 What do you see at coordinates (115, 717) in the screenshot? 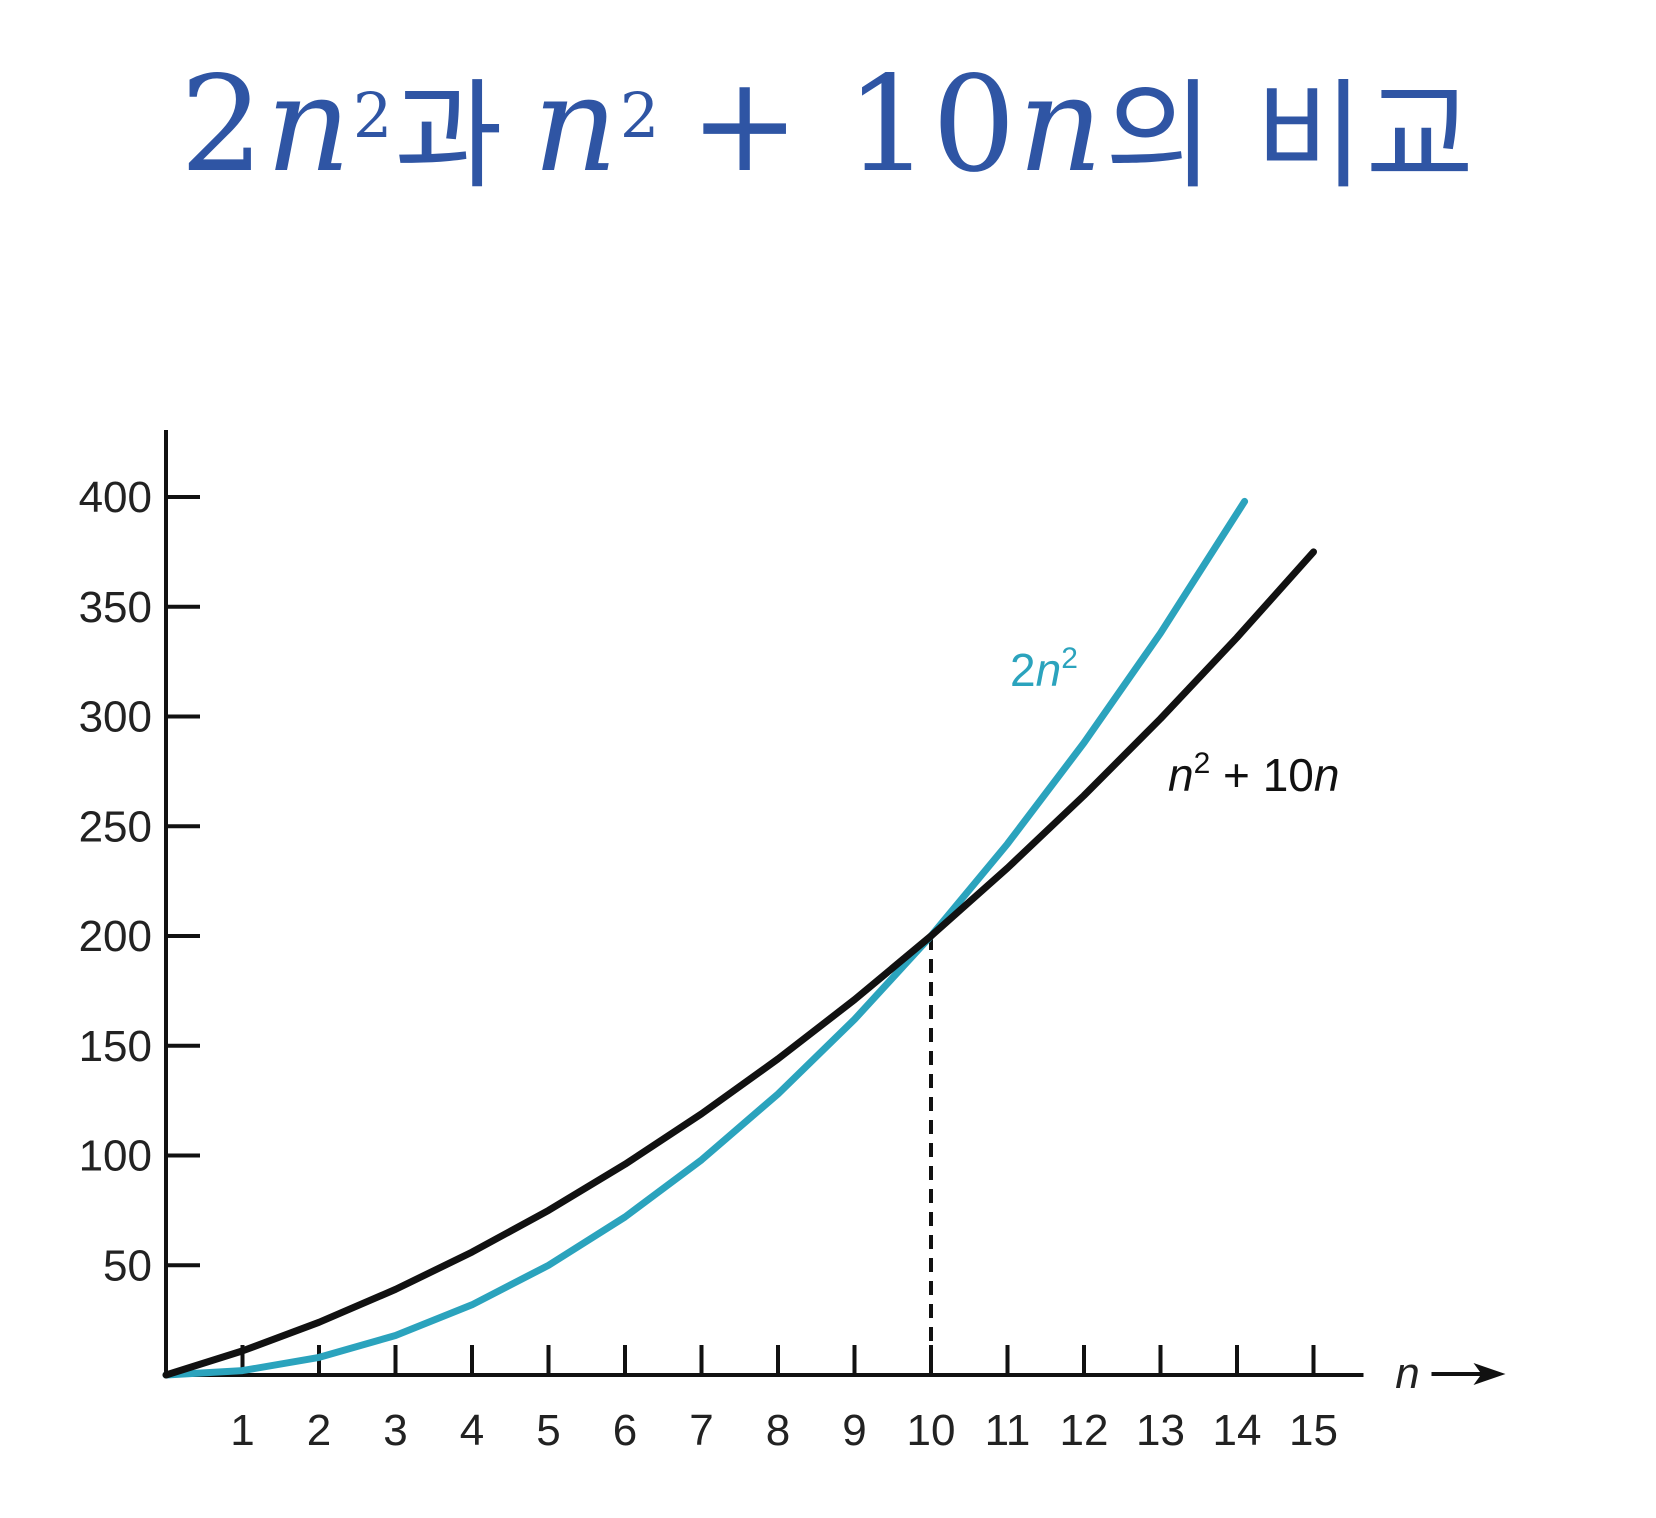
I see `y-tick-label: 300` at bounding box center [115, 717].